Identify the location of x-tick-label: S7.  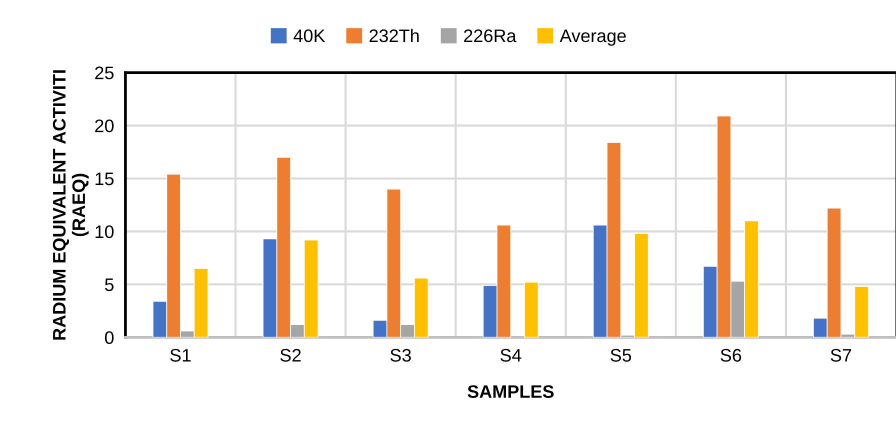
(841, 355).